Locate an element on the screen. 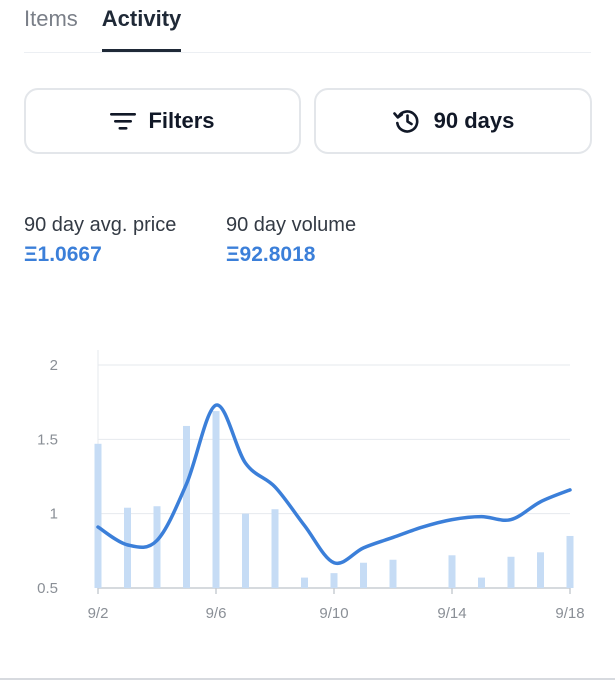 The width and height of the screenshot is (615, 680). volume-value: Ξ92.8018 is located at coordinates (271, 254).